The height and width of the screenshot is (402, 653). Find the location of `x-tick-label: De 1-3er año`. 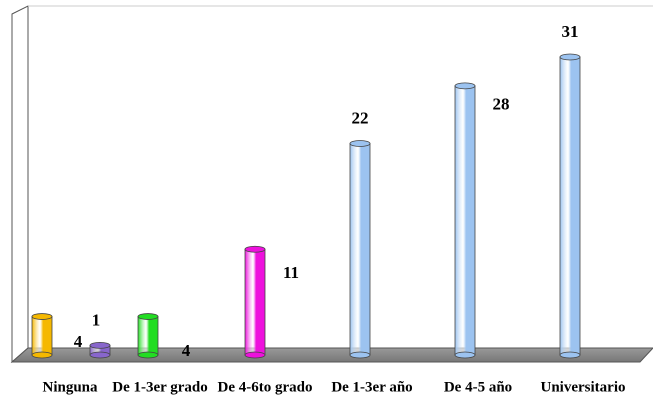

x-tick-label: De 1-3er año is located at coordinates (371, 387).